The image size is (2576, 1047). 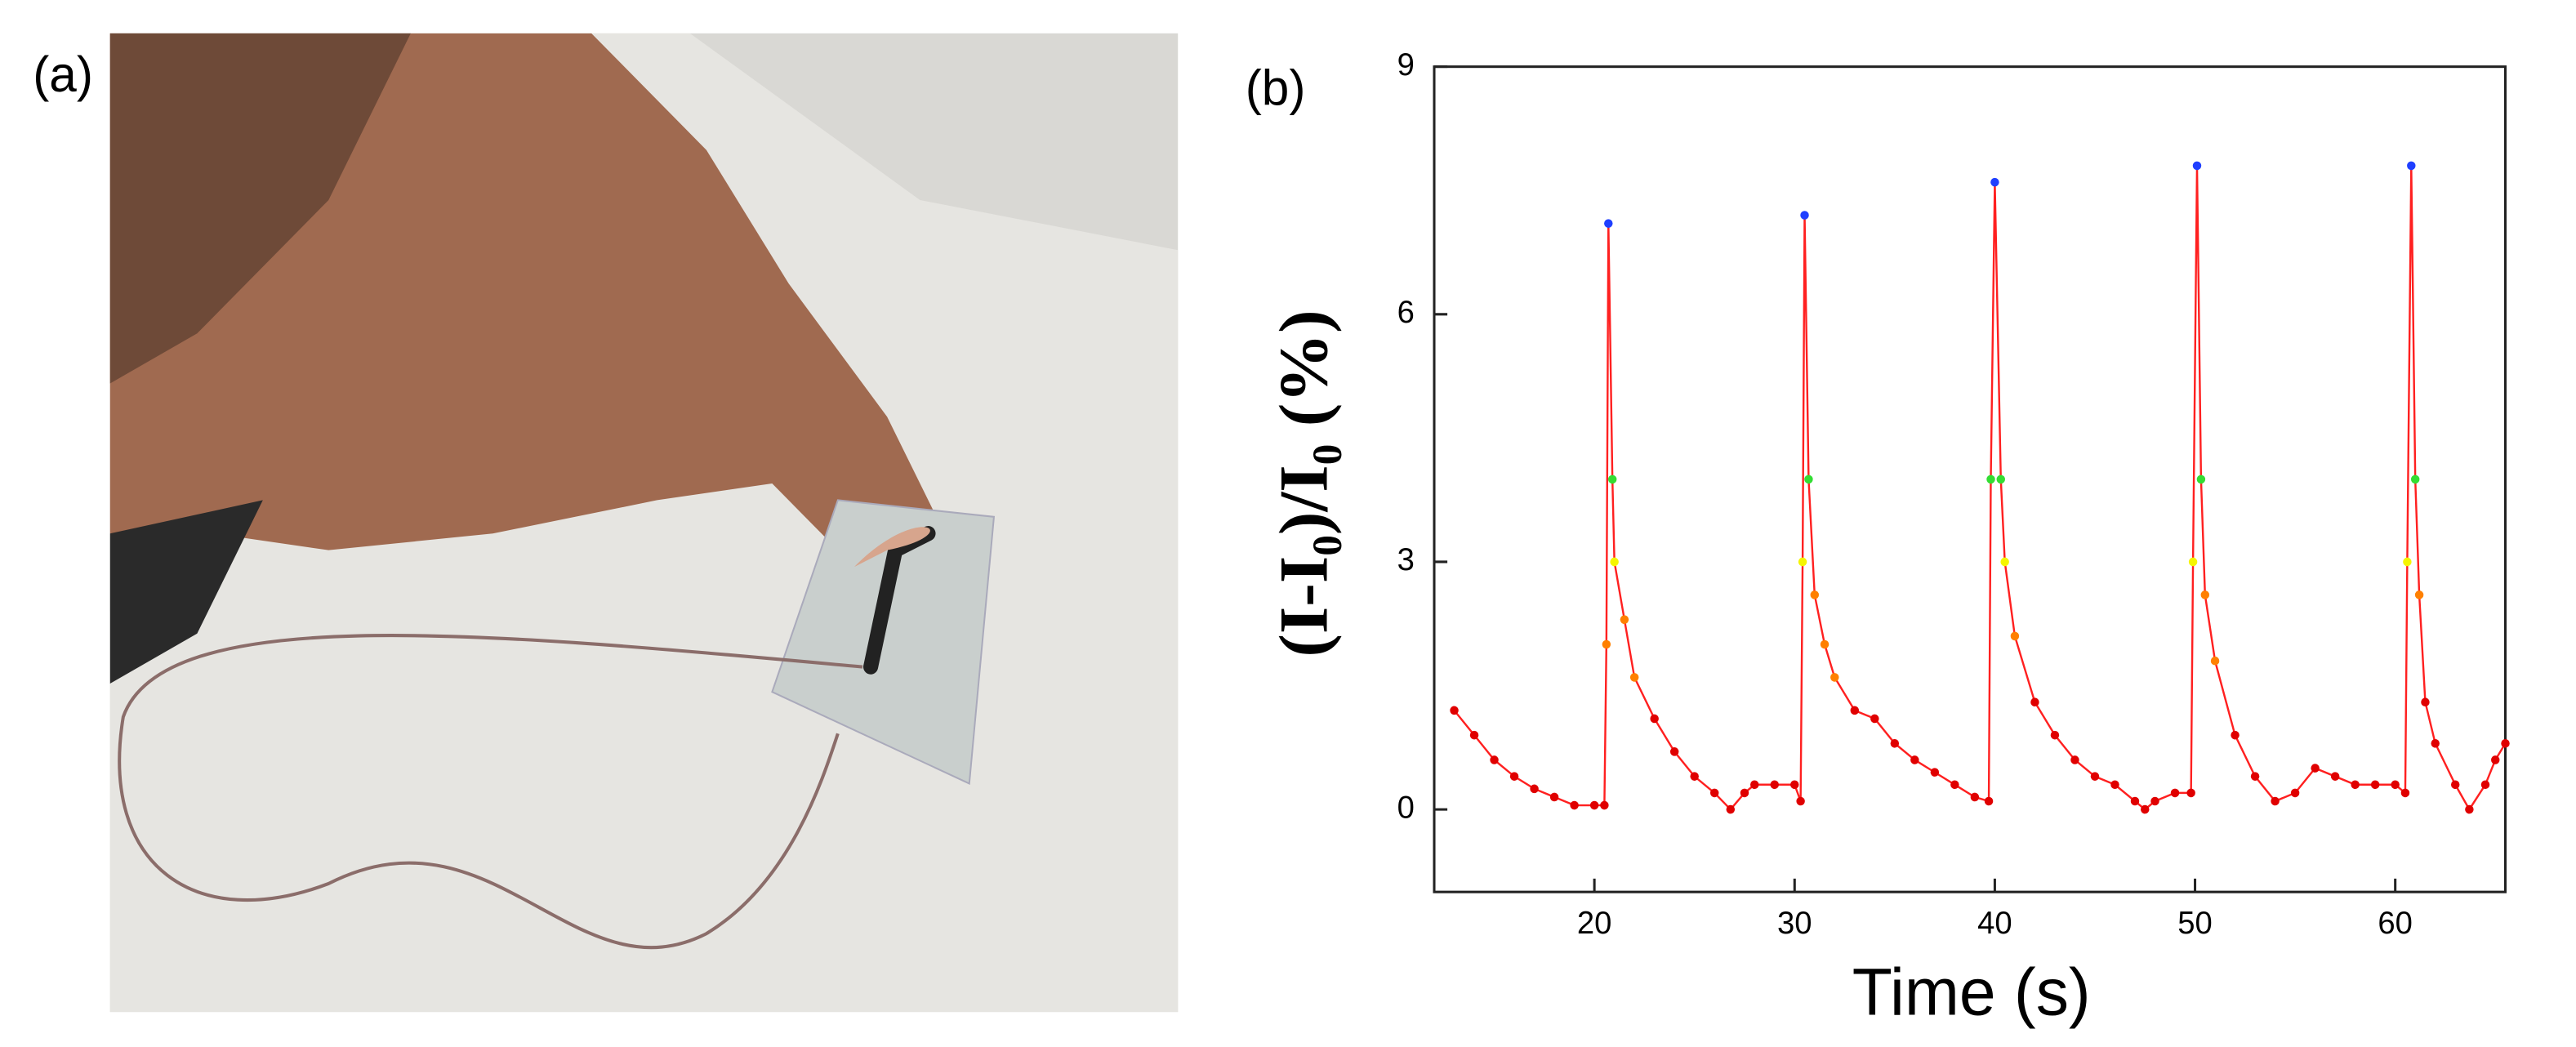 What do you see at coordinates (1971, 993) in the screenshot?
I see `x-axis-label: Time (s)` at bounding box center [1971, 993].